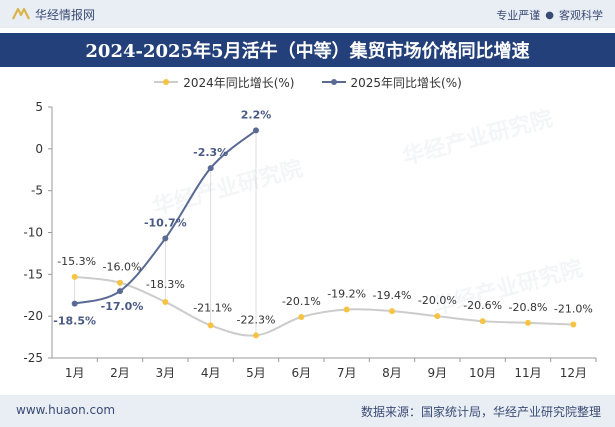 This screenshot has width=615, height=427. I want to click on x-tick-label: 2月, so click(120, 373).